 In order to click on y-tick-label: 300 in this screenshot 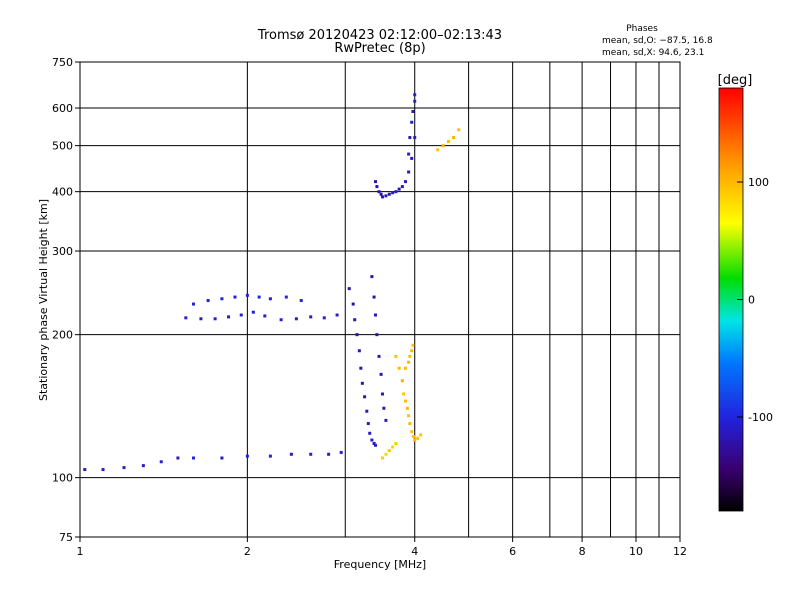, I will do `click(62, 251)`.